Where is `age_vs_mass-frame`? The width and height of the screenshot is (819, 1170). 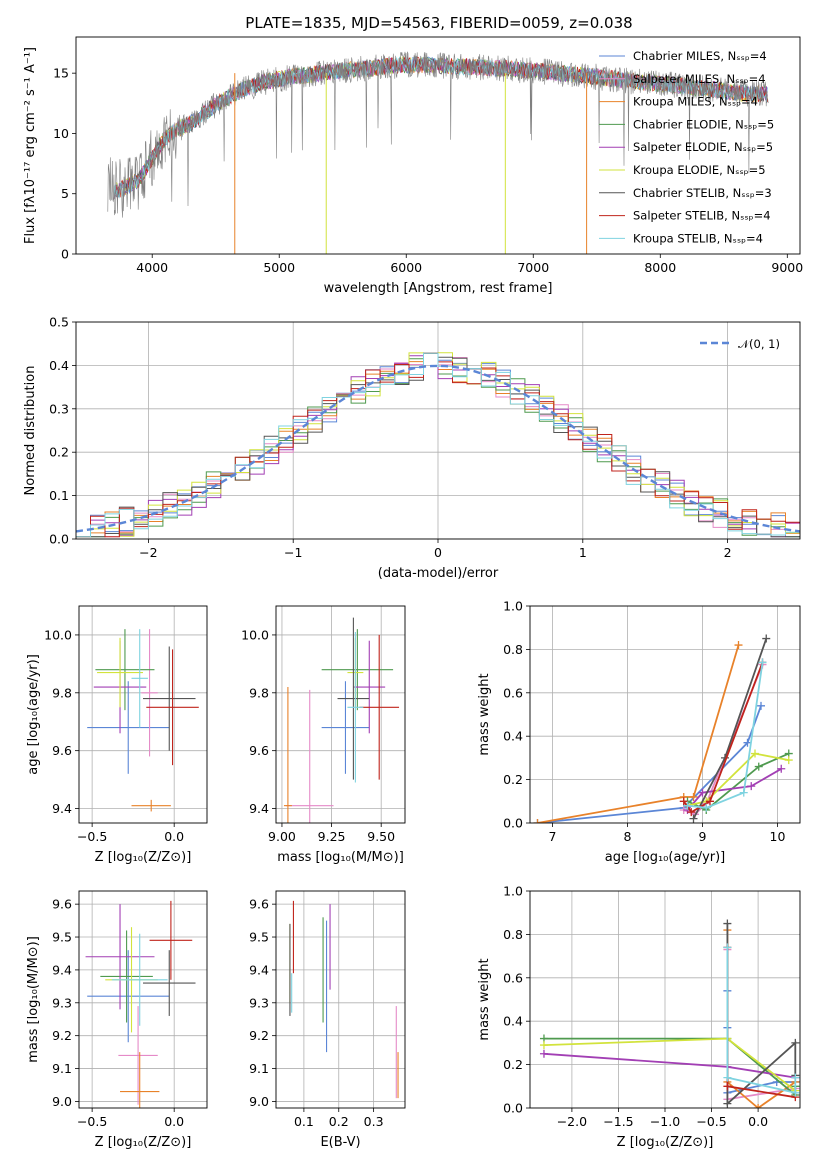 age_vs_mass-frame is located at coordinates (340, 714).